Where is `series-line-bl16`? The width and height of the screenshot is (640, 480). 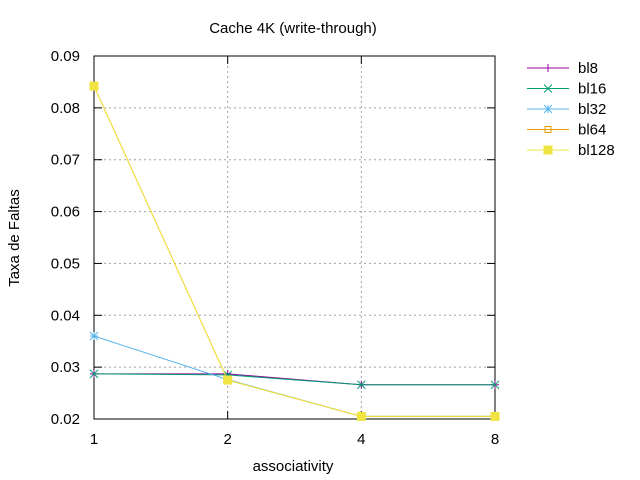
series-line-bl16 is located at coordinates (294, 379).